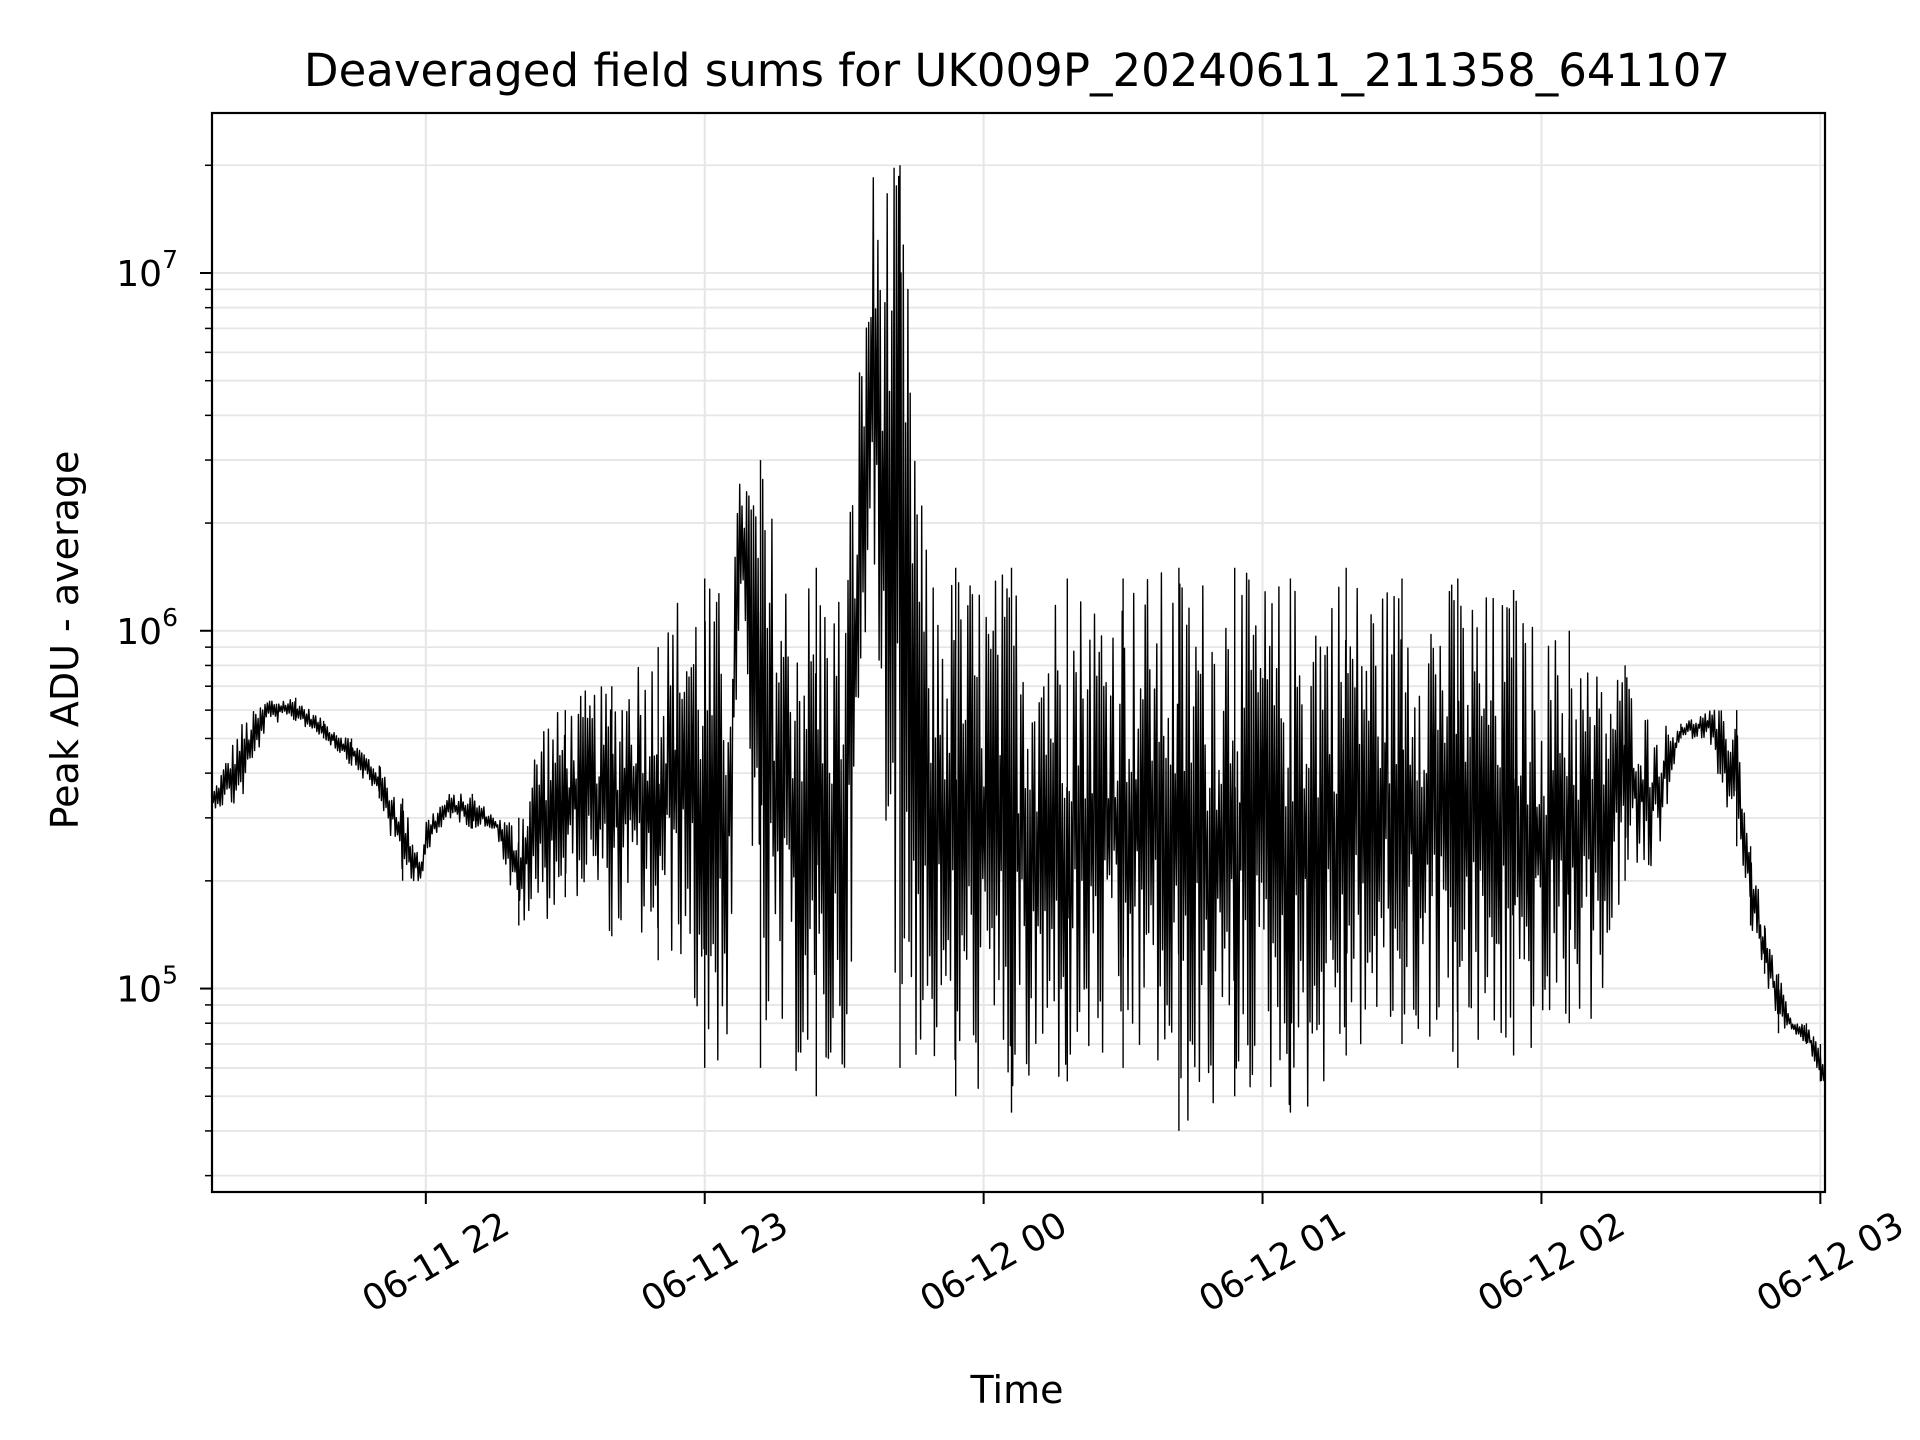 This screenshot has height=1440, width=1920. What do you see at coordinates (1017, 1390) in the screenshot?
I see `x-axis-label: Time` at bounding box center [1017, 1390].